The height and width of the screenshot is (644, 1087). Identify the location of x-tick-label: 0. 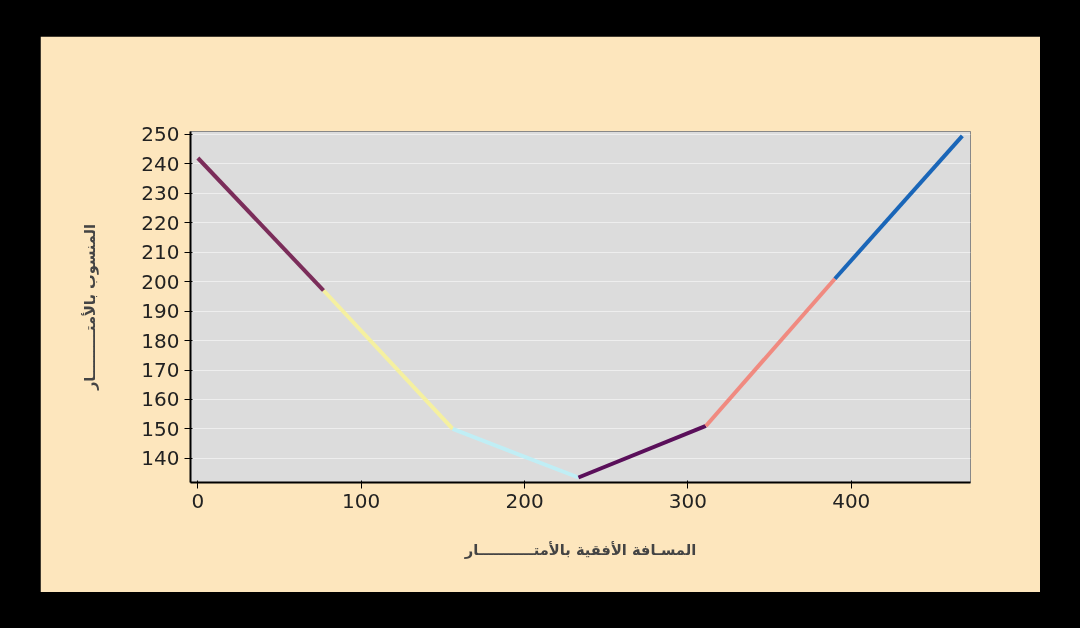
(198, 500).